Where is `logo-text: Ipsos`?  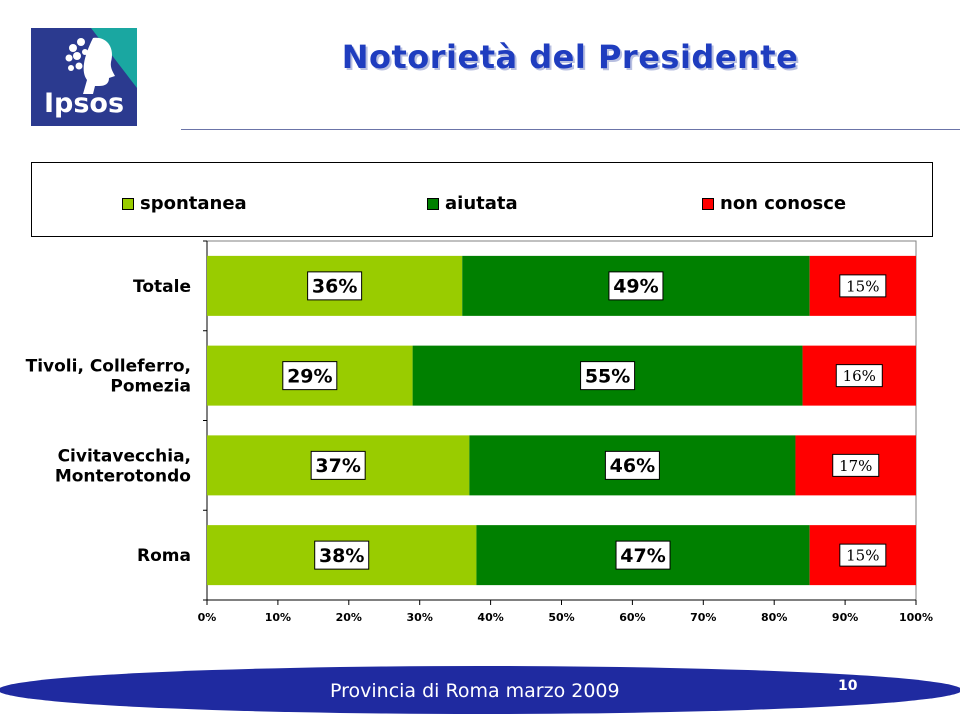 logo-text: Ipsos is located at coordinates (84, 103).